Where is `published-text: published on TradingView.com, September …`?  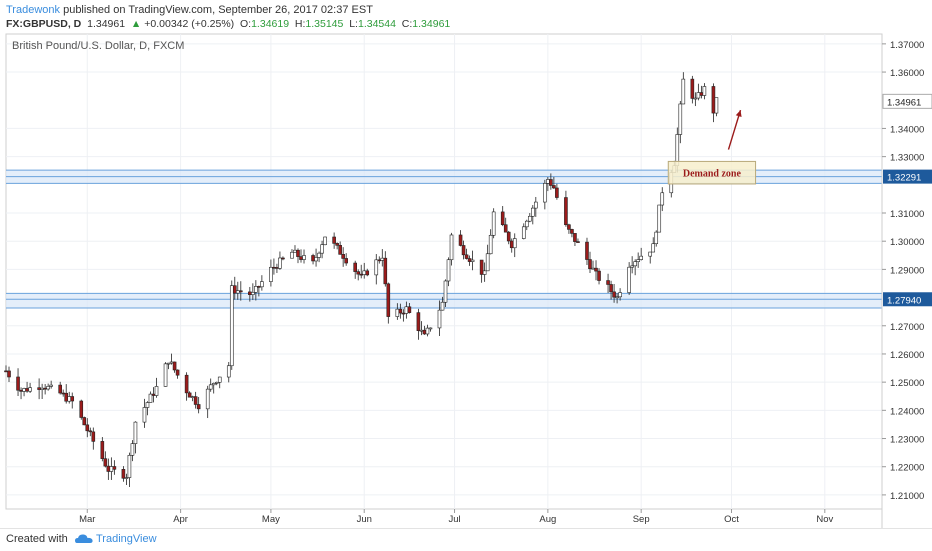
published-text: published on TradingView.com, September … is located at coordinates (218, 10).